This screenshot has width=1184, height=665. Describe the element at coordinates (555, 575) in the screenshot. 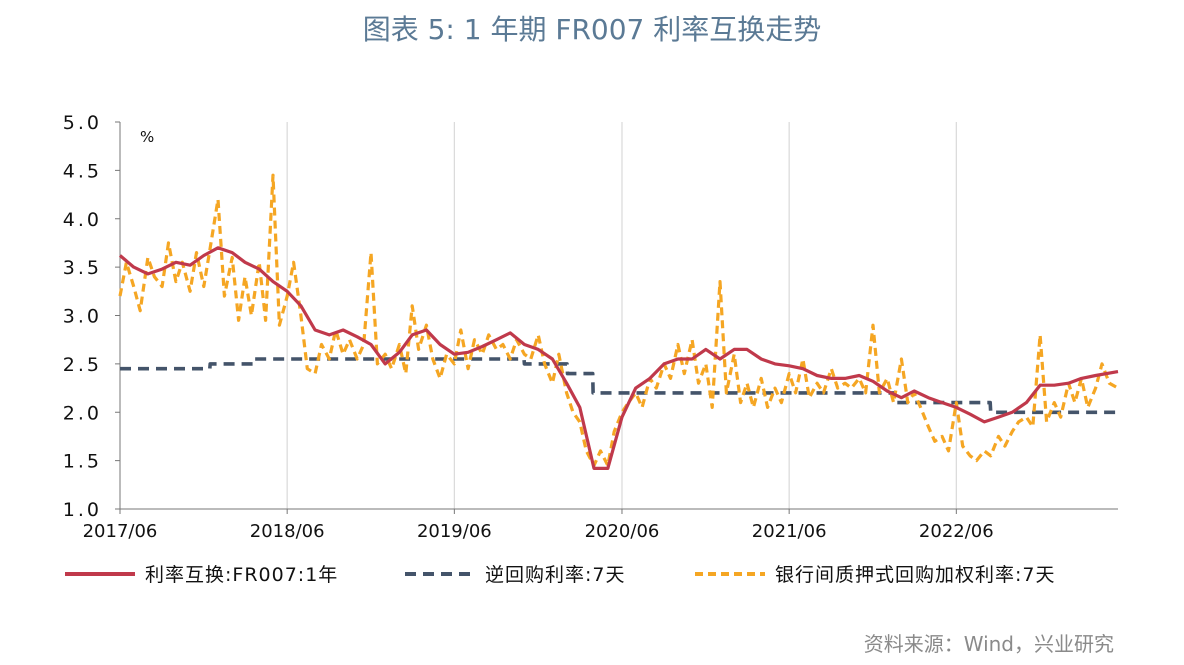

I see `legend-label-1: 逆回购利率:7天` at that location.